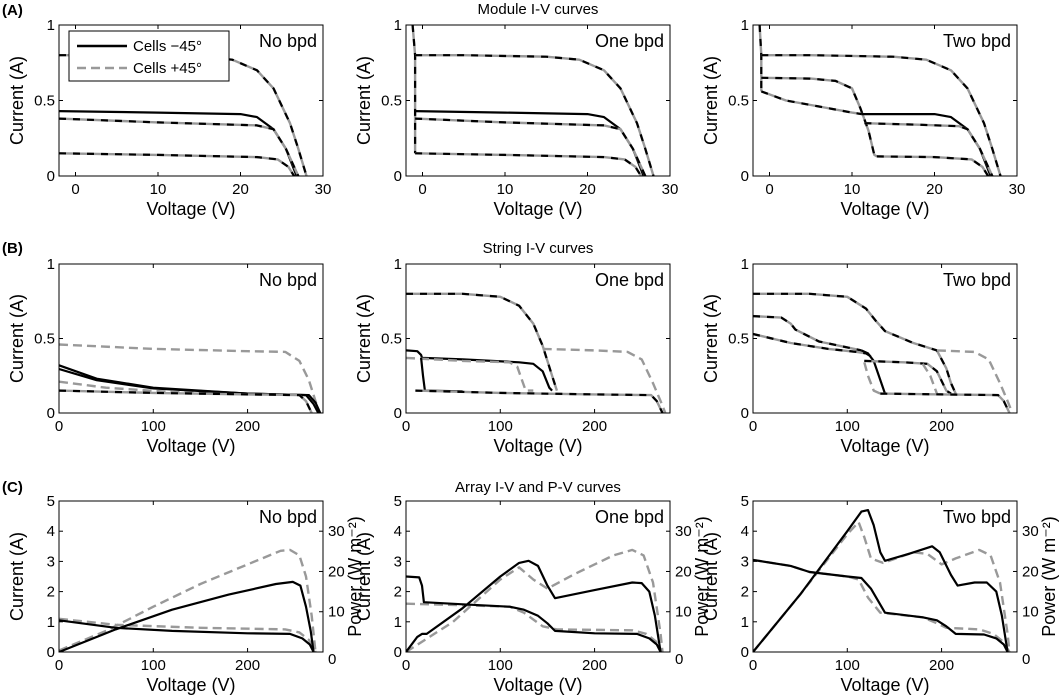  What do you see at coordinates (1030, 612) in the screenshot?
I see `y-right-tick-label: 10` at bounding box center [1030, 612].